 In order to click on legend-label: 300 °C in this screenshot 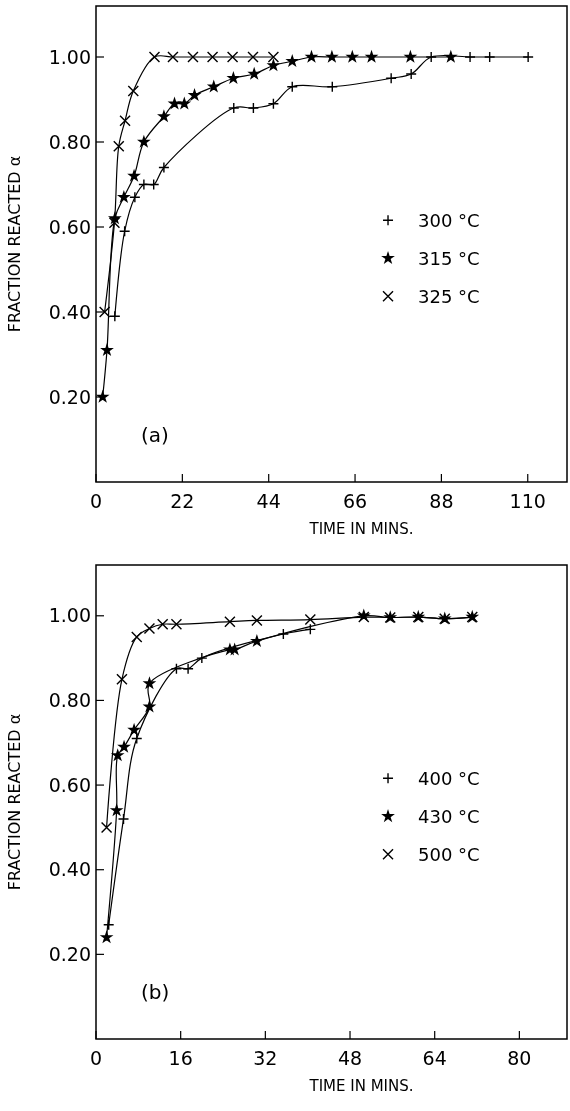, I will do `click(449, 220)`.